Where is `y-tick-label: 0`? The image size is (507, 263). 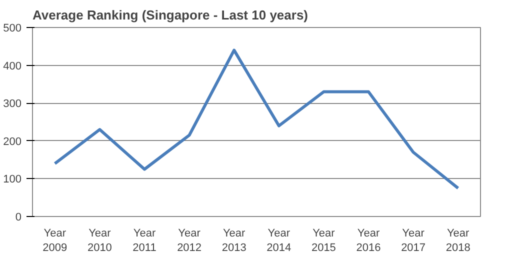
y-tick-label: 0 is located at coordinates (18, 218).